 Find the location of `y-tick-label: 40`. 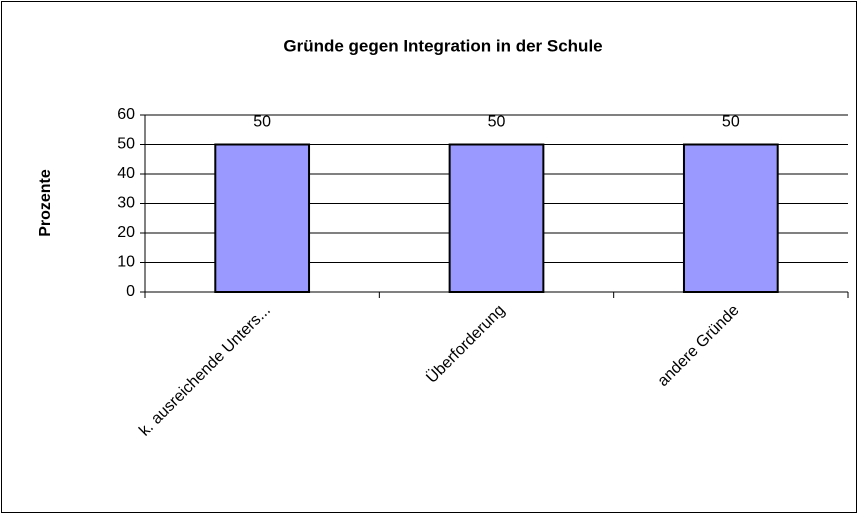

y-tick-label: 40 is located at coordinates (126, 173).